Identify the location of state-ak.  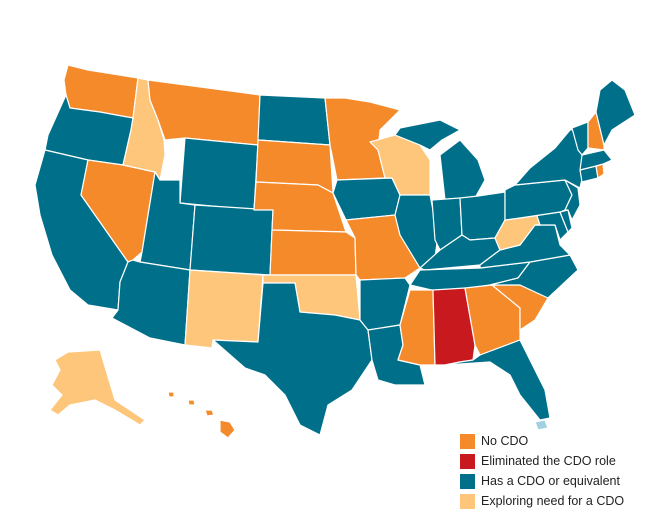
(97, 387).